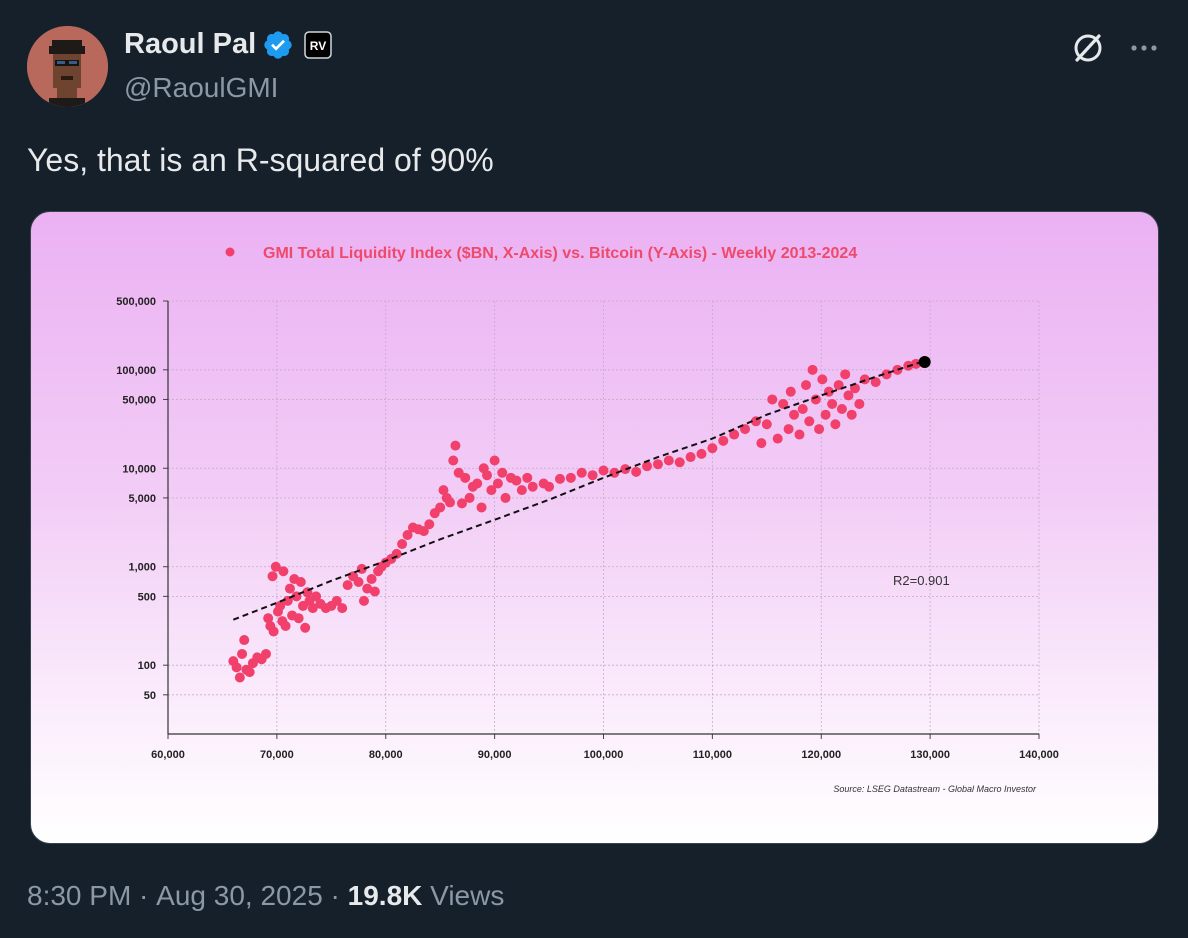 The height and width of the screenshot is (938, 1188). I want to click on tweet-meta: 8:30 PM · Aug 30, 2025 · 19.8K Views, so click(265, 896).